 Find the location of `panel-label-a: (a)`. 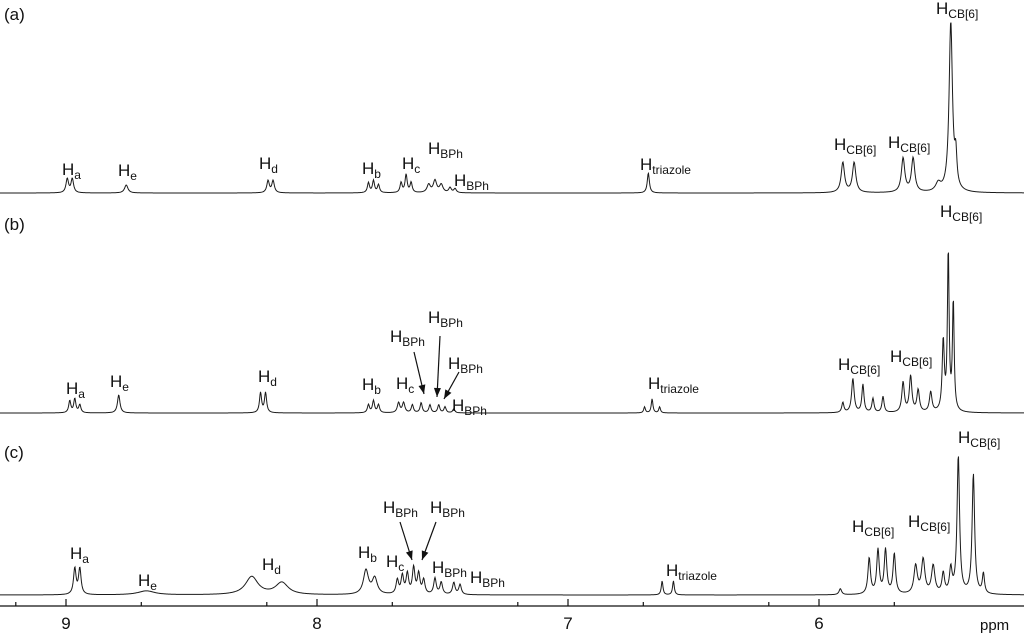

panel-label-a: (a) is located at coordinates (14, 14).